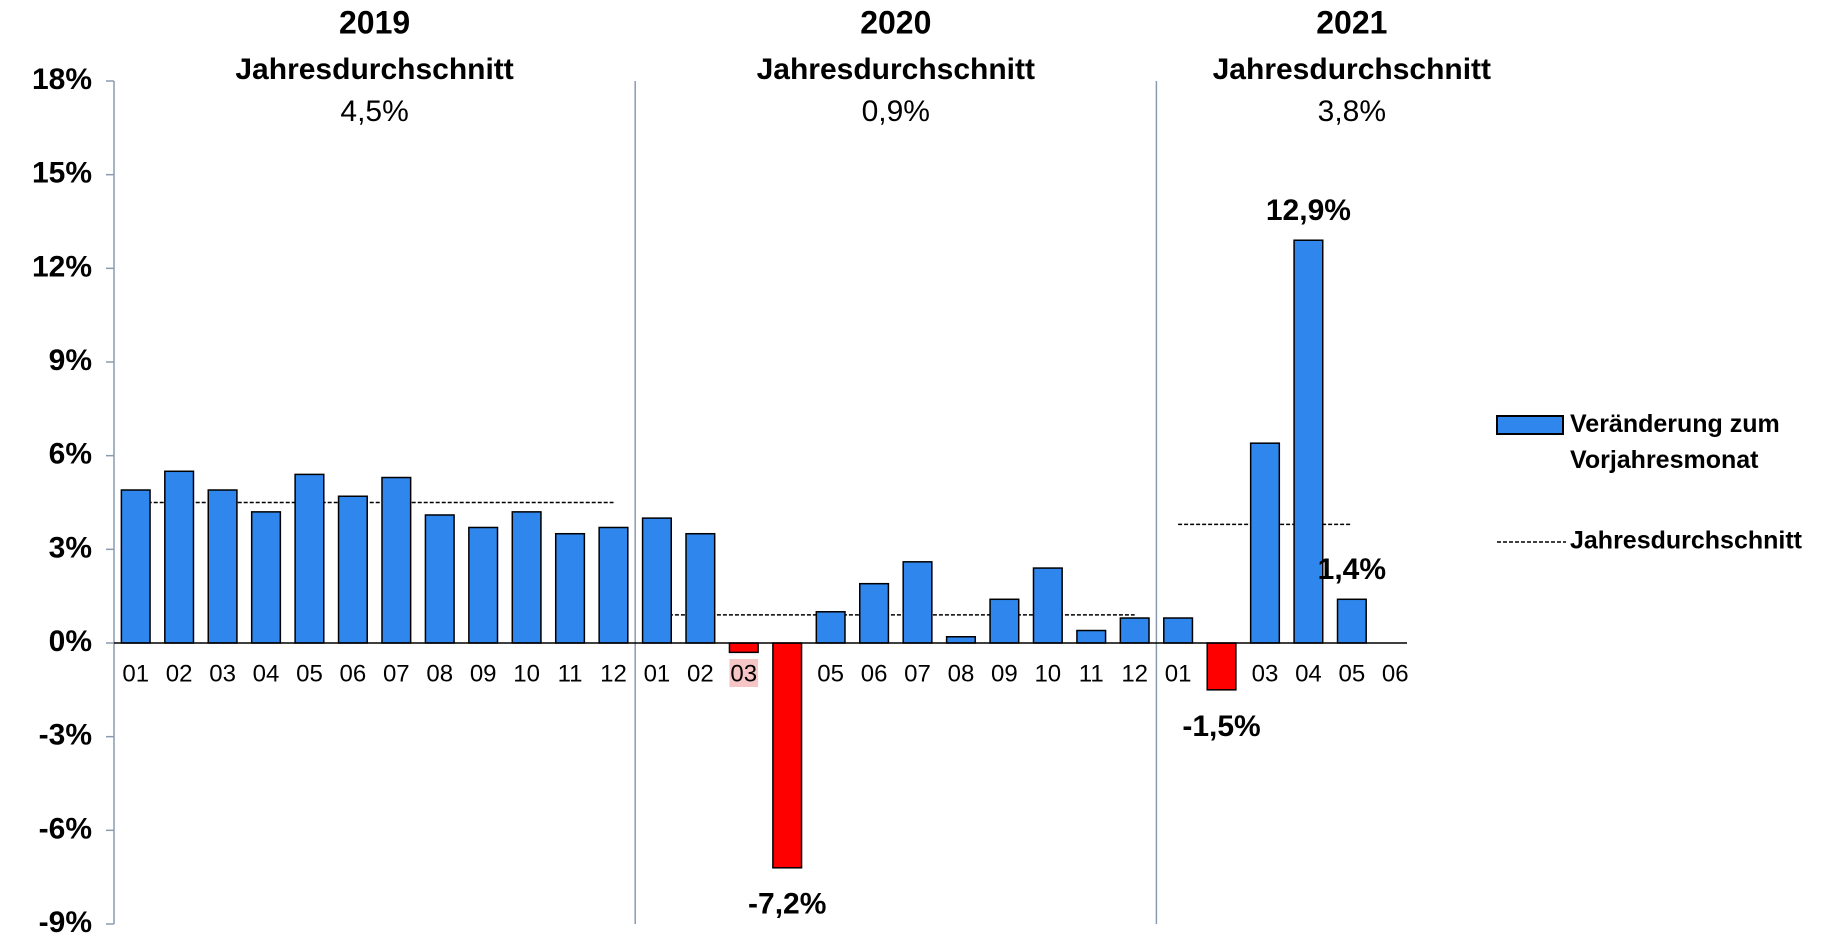  What do you see at coordinates (65, 828) in the screenshot?
I see `y-tick-label: -6%` at bounding box center [65, 828].